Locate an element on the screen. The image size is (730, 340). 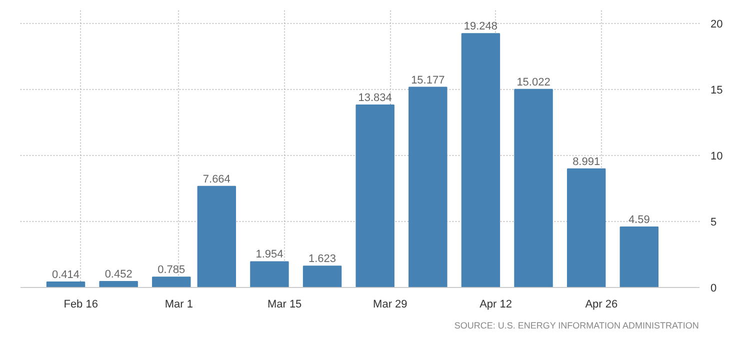
data-label: 13.834 is located at coordinates (375, 98).